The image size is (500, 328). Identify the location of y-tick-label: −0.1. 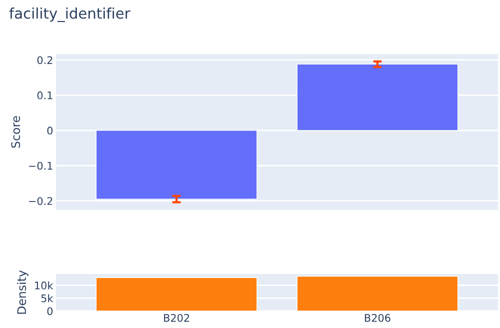
(40, 166).